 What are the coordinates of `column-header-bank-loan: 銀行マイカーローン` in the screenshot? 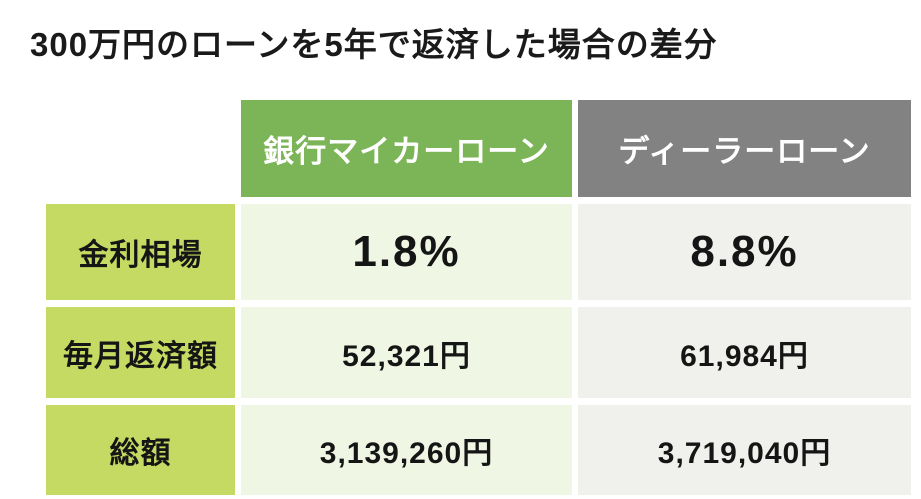 It's located at (406, 148).